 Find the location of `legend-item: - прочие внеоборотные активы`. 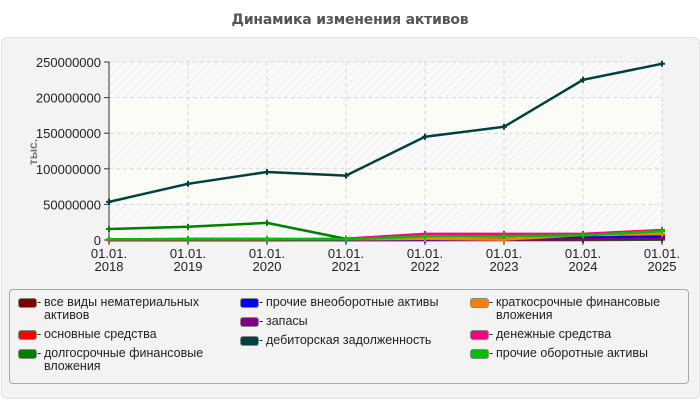

legend-item: - прочие внеоборотные активы is located at coordinates (344, 302).